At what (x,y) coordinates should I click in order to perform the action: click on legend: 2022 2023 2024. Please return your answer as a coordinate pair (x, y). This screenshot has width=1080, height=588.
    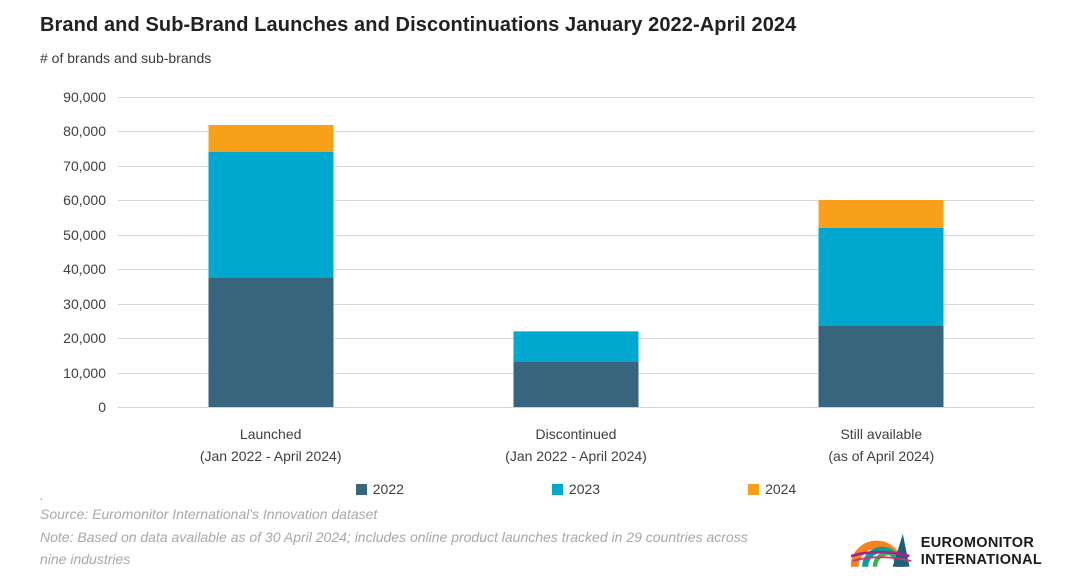
    Looking at the image, I should click on (576, 489).